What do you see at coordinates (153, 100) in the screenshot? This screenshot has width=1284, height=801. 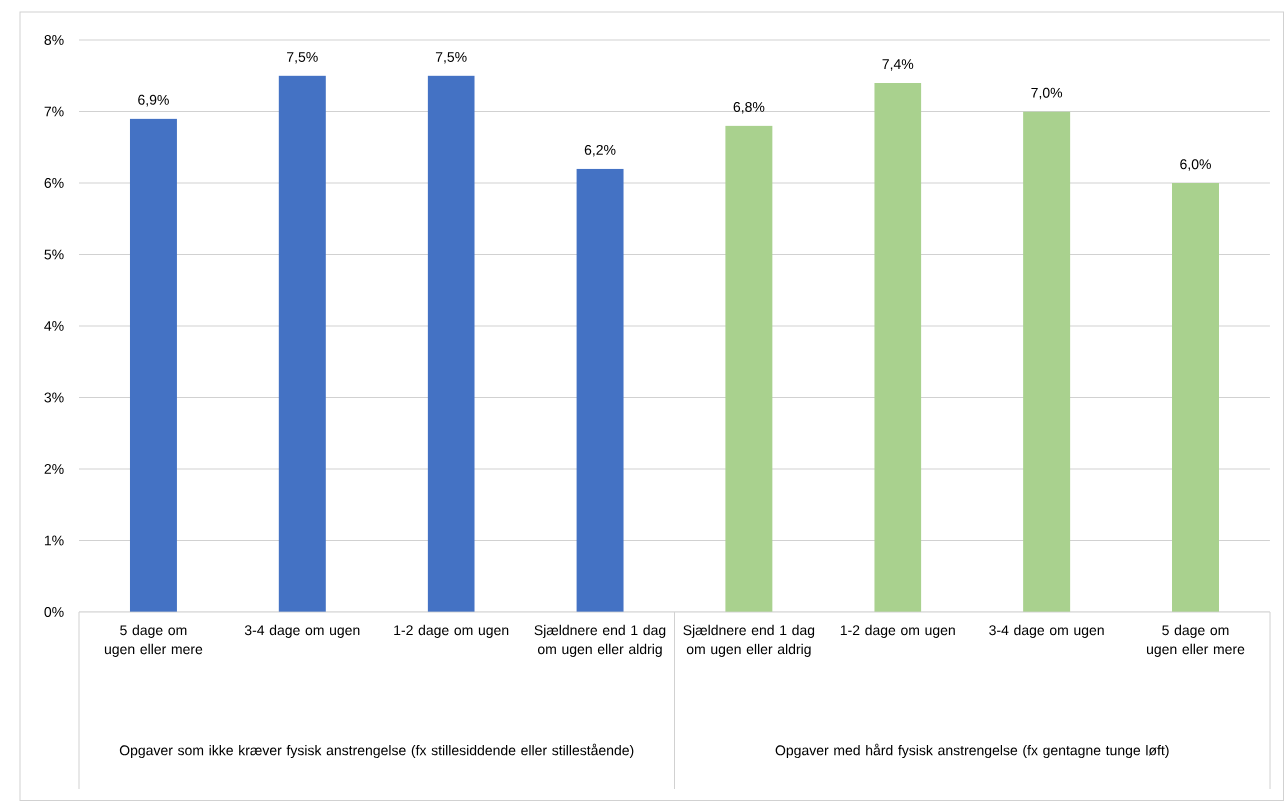 I see `data-label: 6,9%` at bounding box center [153, 100].